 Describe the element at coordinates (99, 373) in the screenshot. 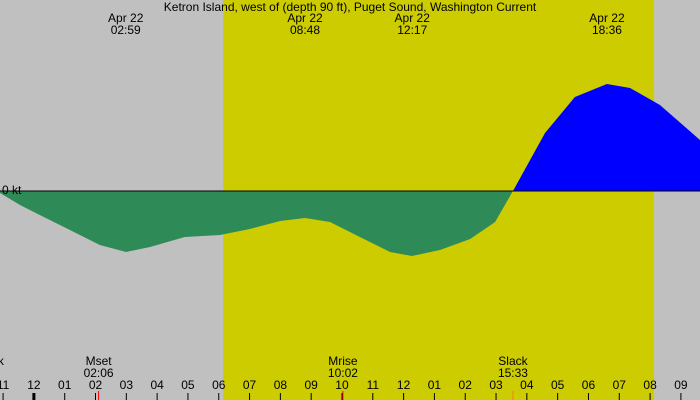

I see `event-time: 02:06` at that location.